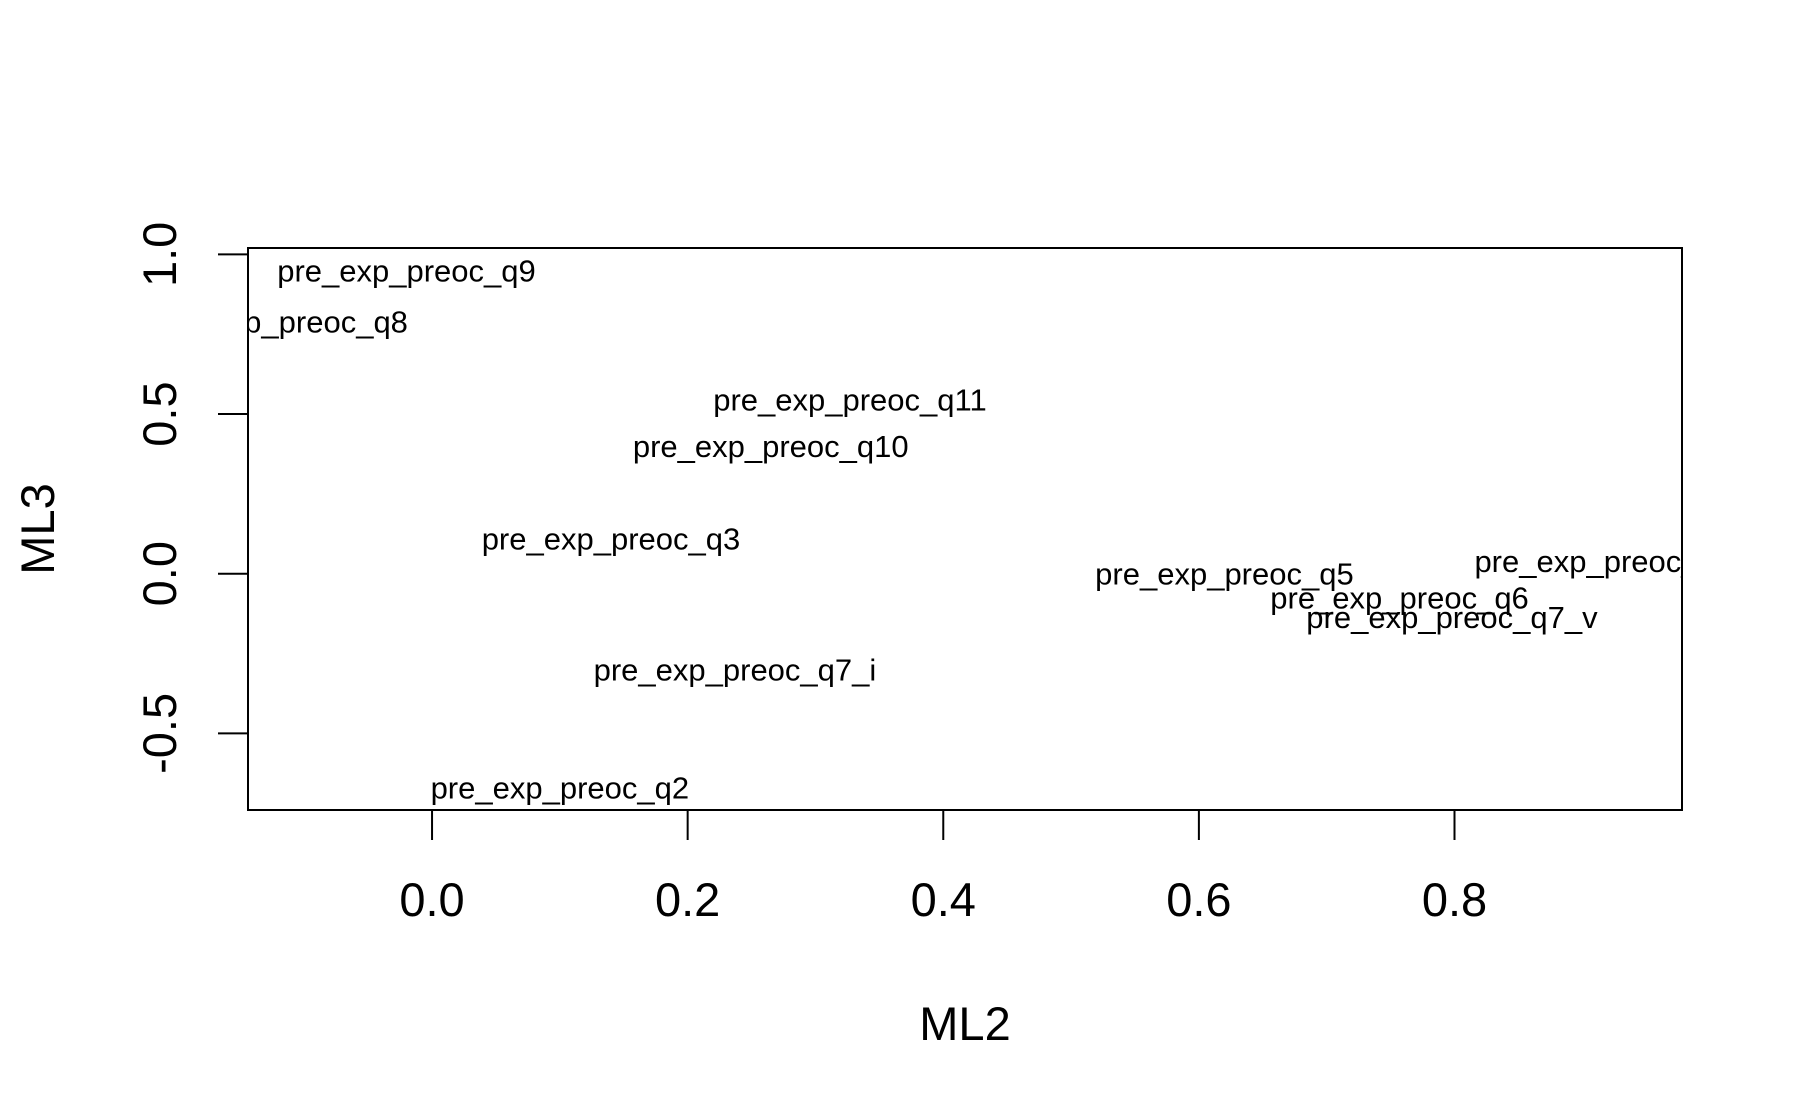  I want to click on x-tick-label: 0.2, so click(687, 899).